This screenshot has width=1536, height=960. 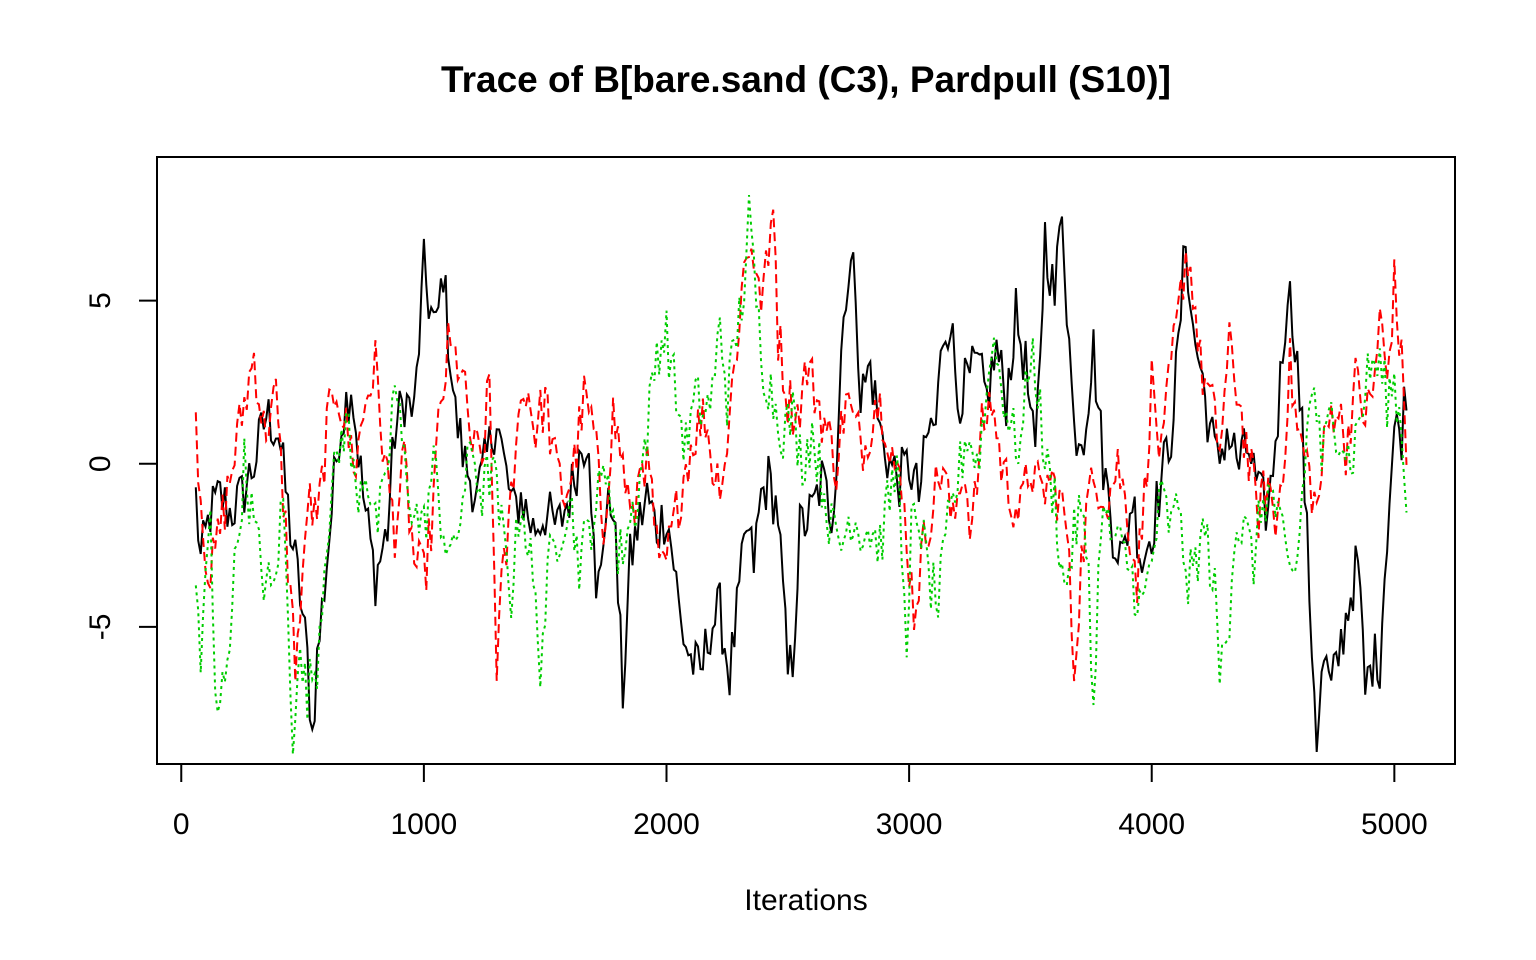 I want to click on y-axis: -5 0 5, so click(x=120, y=466).